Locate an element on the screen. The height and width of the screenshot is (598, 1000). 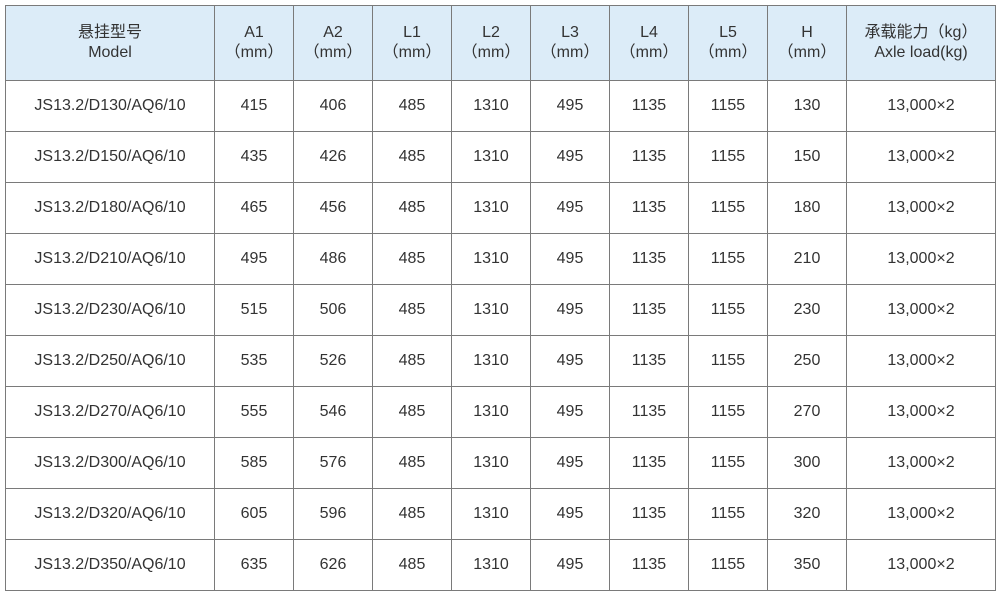
header-line1: 悬挂型号 is located at coordinates (109, 32).